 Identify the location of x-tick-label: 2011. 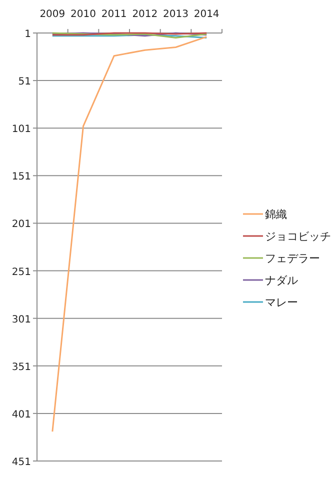
(114, 14).